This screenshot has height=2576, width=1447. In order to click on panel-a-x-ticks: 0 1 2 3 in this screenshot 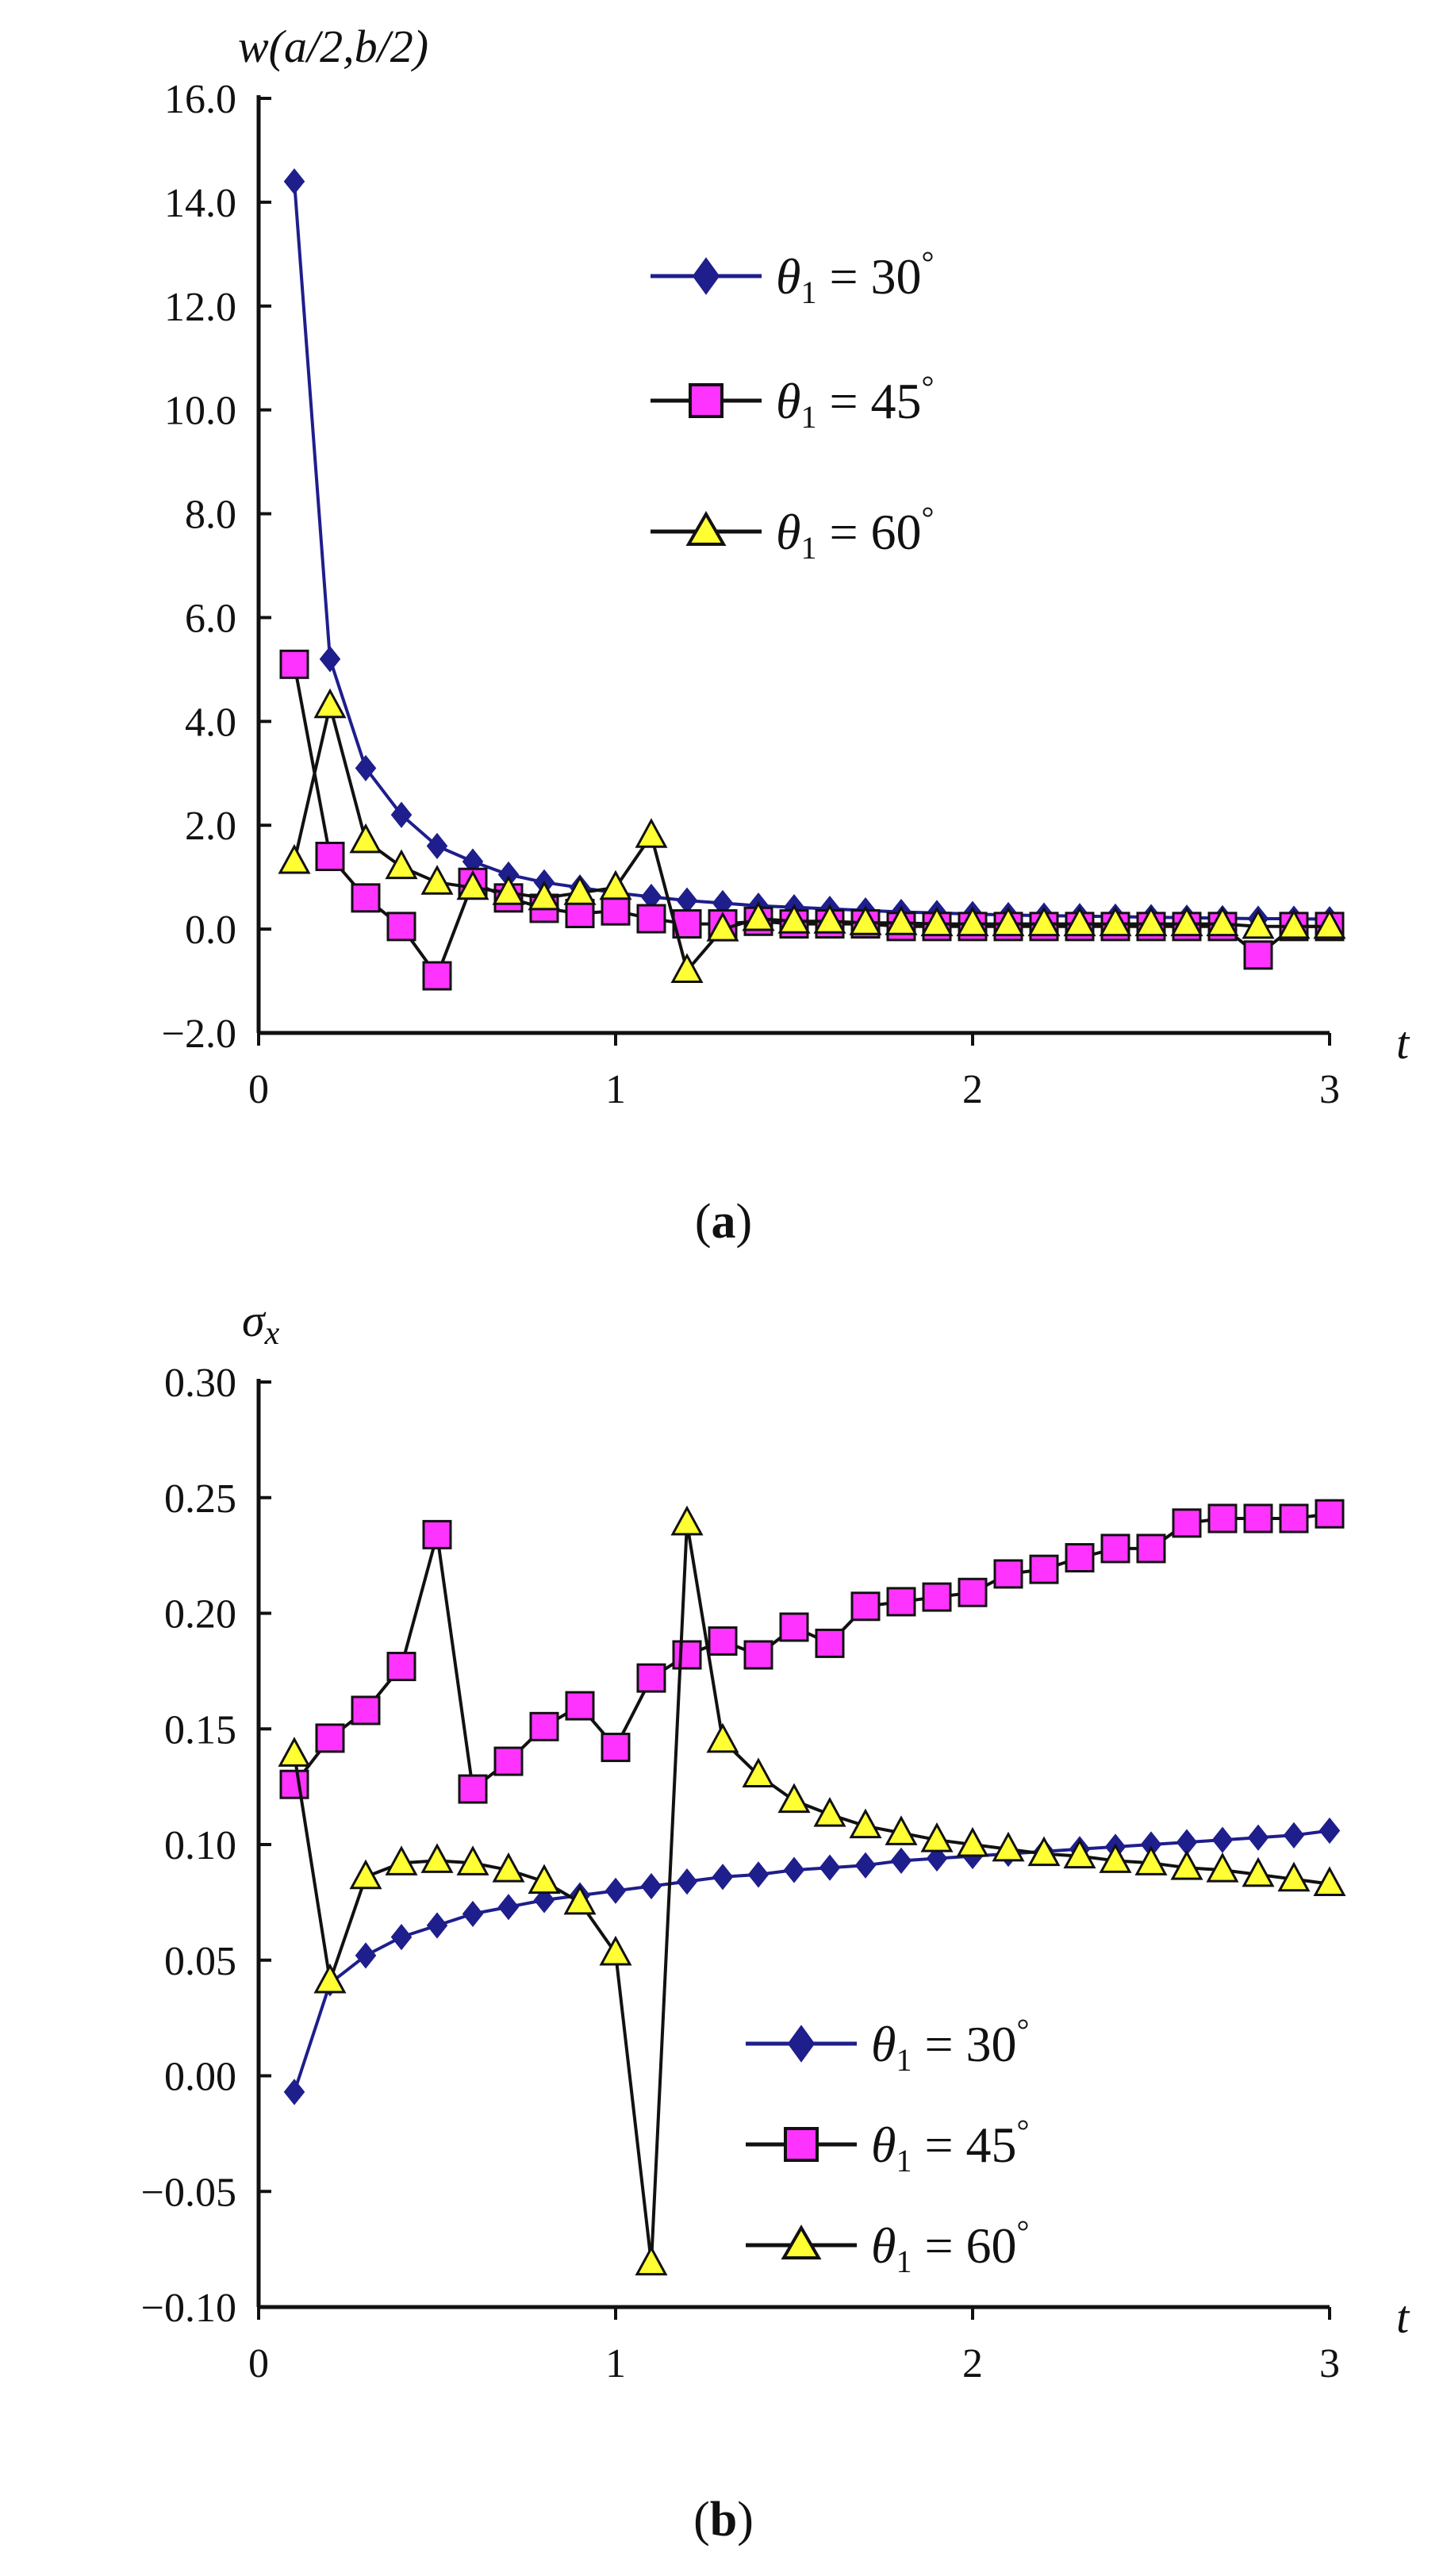, I will do `click(794, 1072)`.